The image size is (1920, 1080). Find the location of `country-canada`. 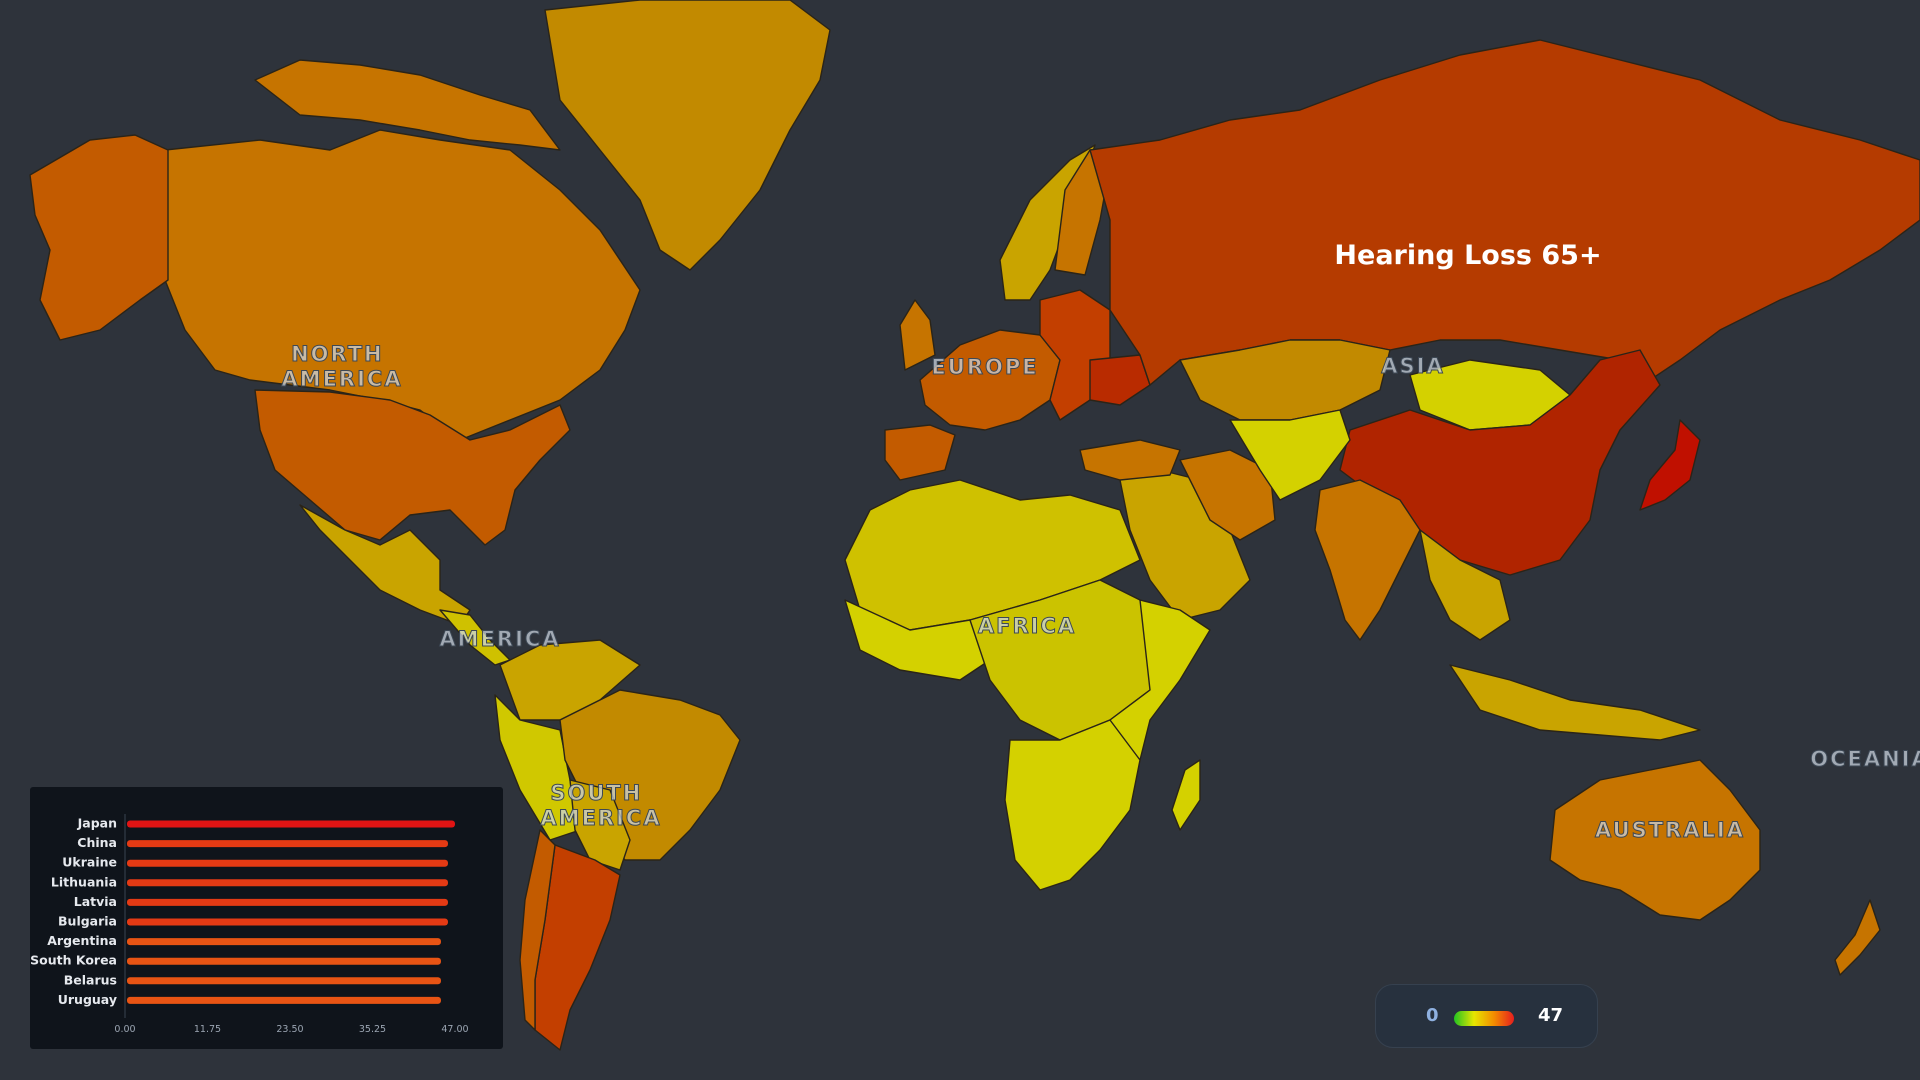

country-canada is located at coordinates (402, 285).